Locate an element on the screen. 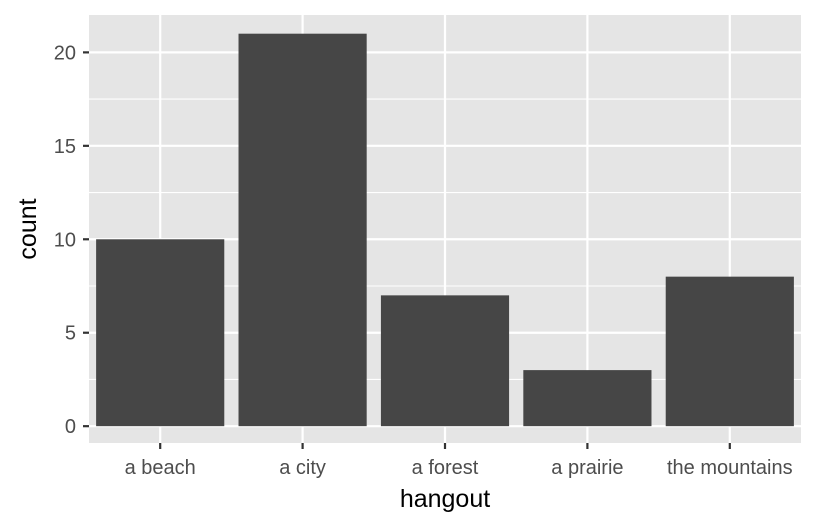 The height and width of the screenshot is (528, 816). x-tick-label: a prairie is located at coordinates (587, 468).